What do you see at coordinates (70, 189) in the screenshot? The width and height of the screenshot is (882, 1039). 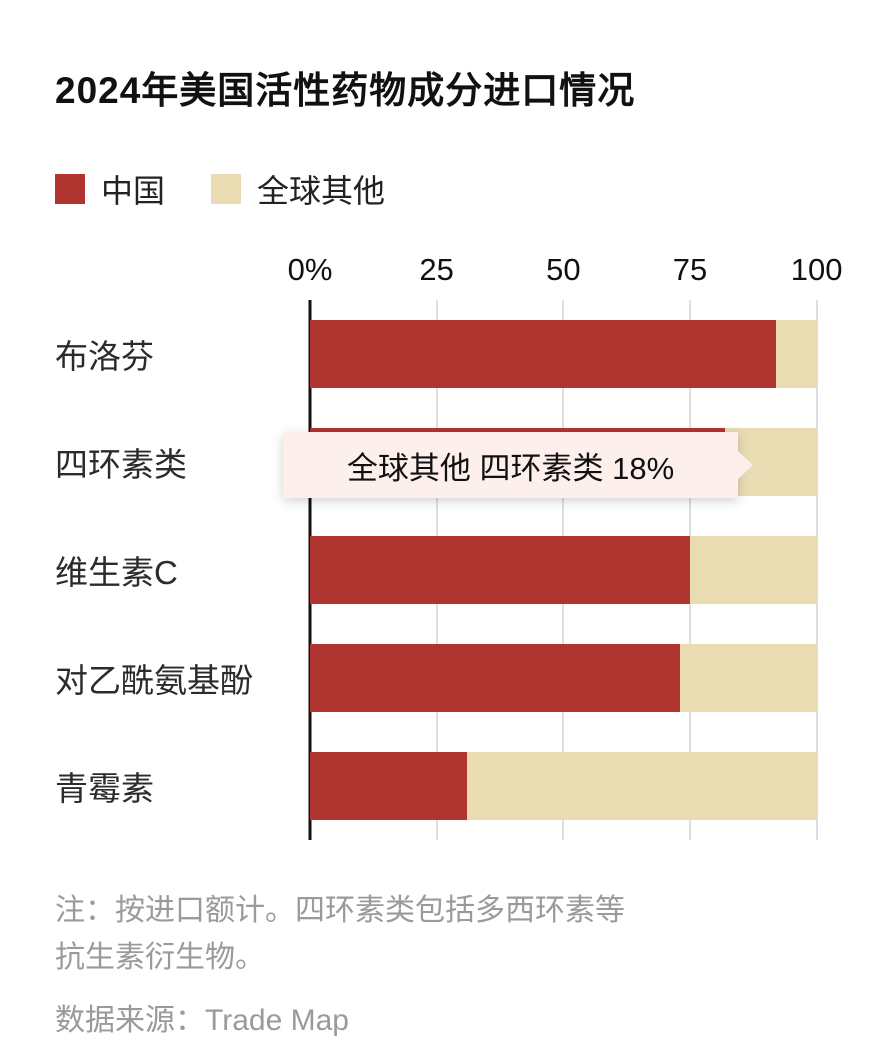 I see `legend-swatch-china-icon` at bounding box center [70, 189].